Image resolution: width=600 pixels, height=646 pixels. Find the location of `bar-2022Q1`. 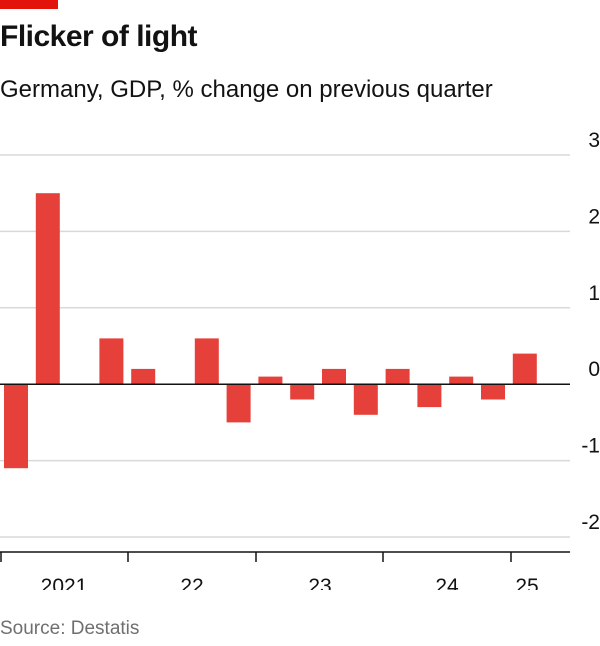

bar-2022Q1 is located at coordinates (143, 376).